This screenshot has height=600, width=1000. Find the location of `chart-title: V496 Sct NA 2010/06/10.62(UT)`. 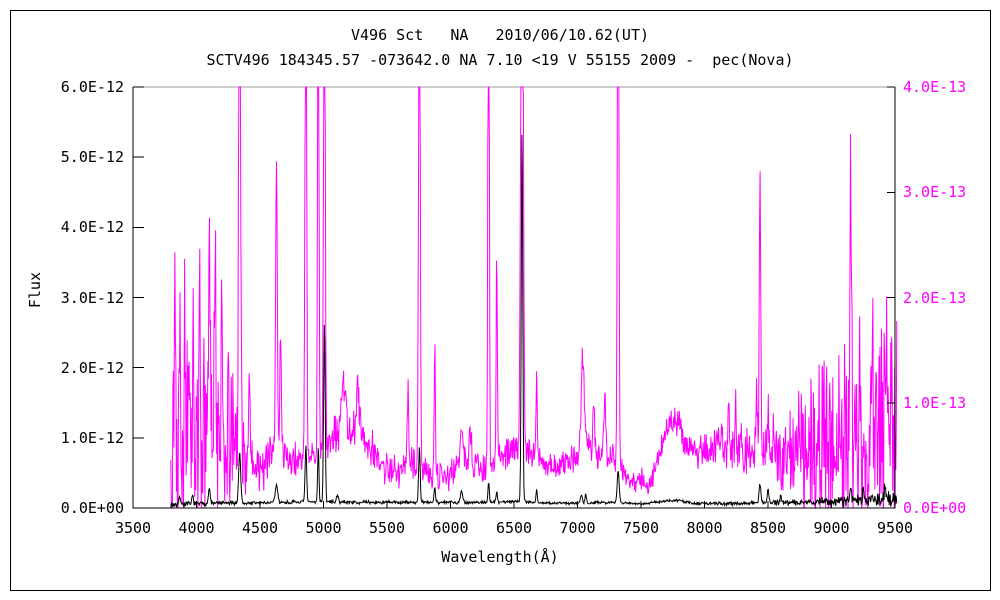

chart-title: V496 Sct NA 2010/06/10.62(UT) is located at coordinates (499, 35).